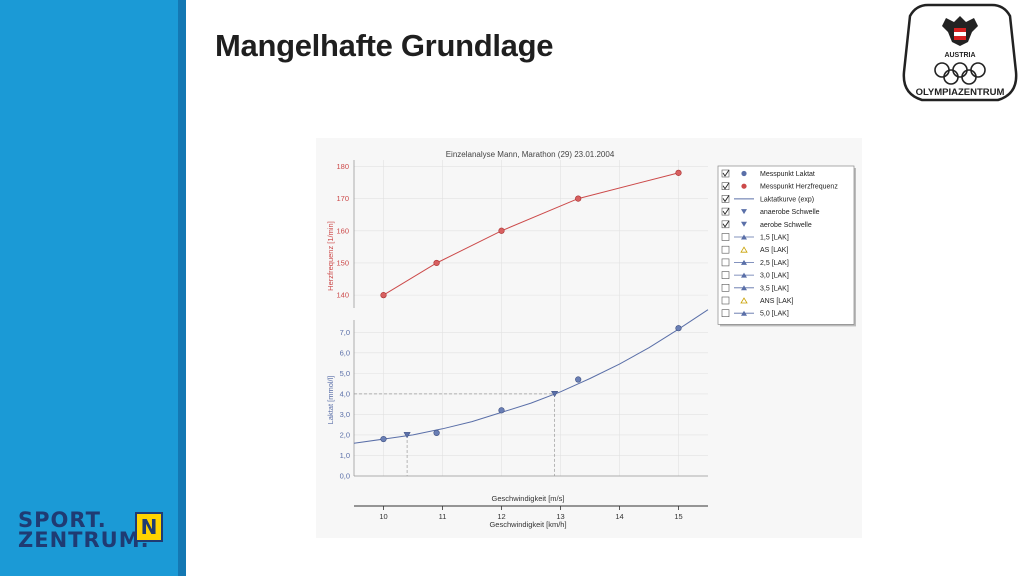 The height and width of the screenshot is (576, 1024). Describe the element at coordinates (345, 414) in the screenshot. I see `lactate-tick-label: 3,0` at that location.